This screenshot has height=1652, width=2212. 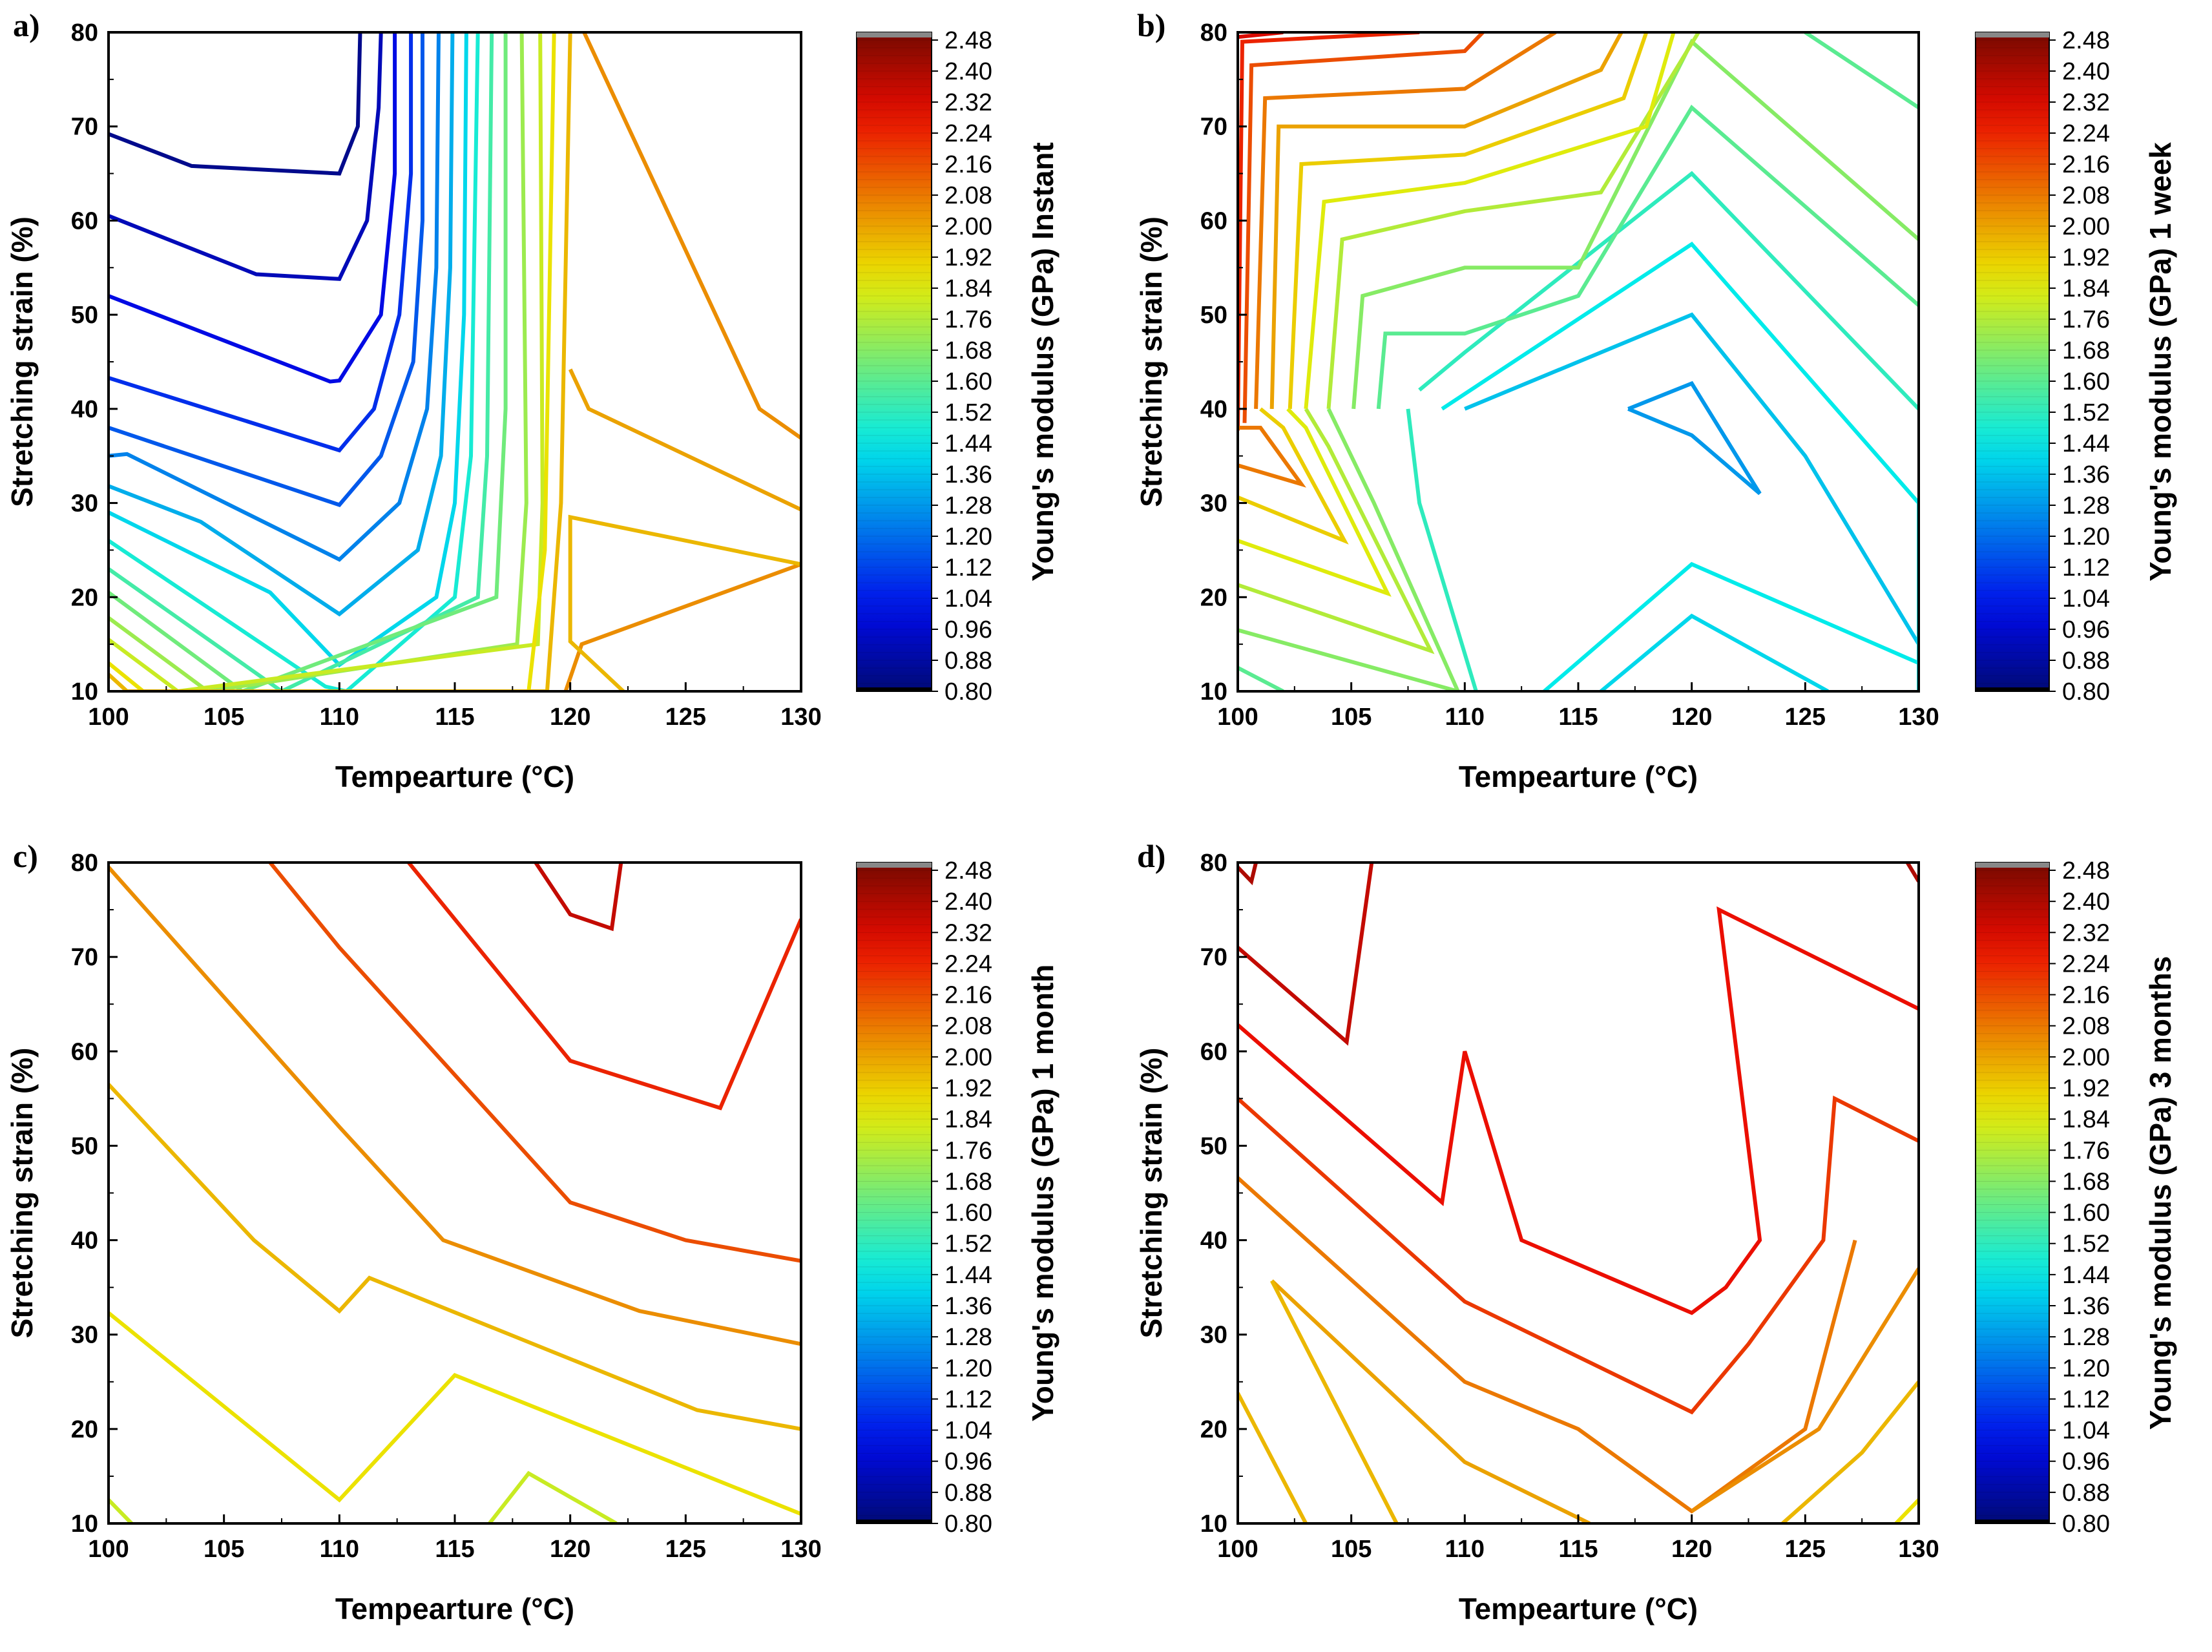 What do you see at coordinates (570, 718) in the screenshot?
I see `x-tick-label: 120` at bounding box center [570, 718].